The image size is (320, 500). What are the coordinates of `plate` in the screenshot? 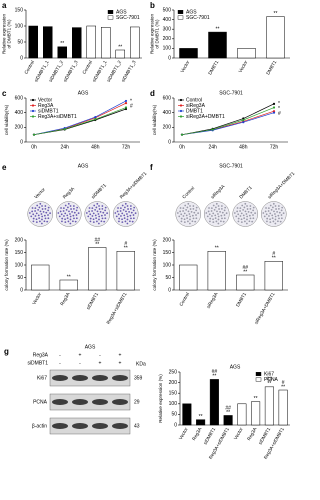 It's located at (273, 214).